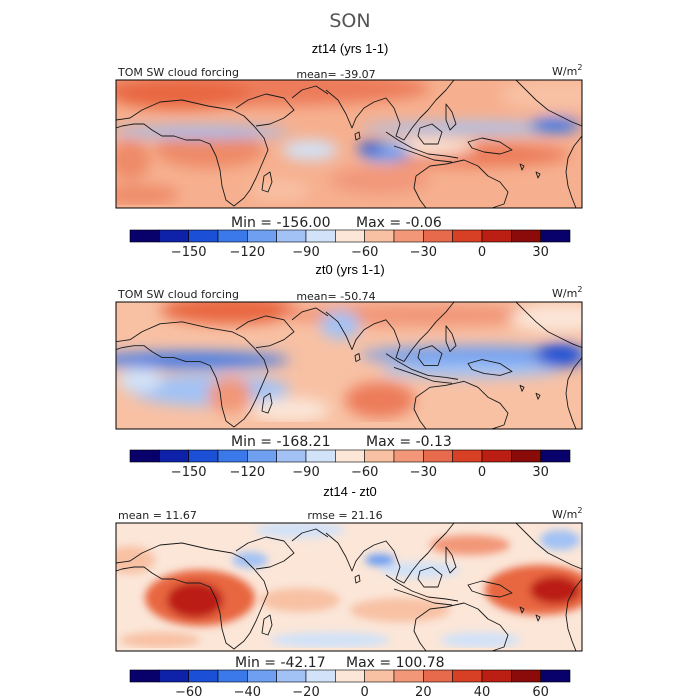  What do you see at coordinates (365, 692) in the screenshot?
I see `colorbar-3-tick-label: 0` at bounding box center [365, 692].